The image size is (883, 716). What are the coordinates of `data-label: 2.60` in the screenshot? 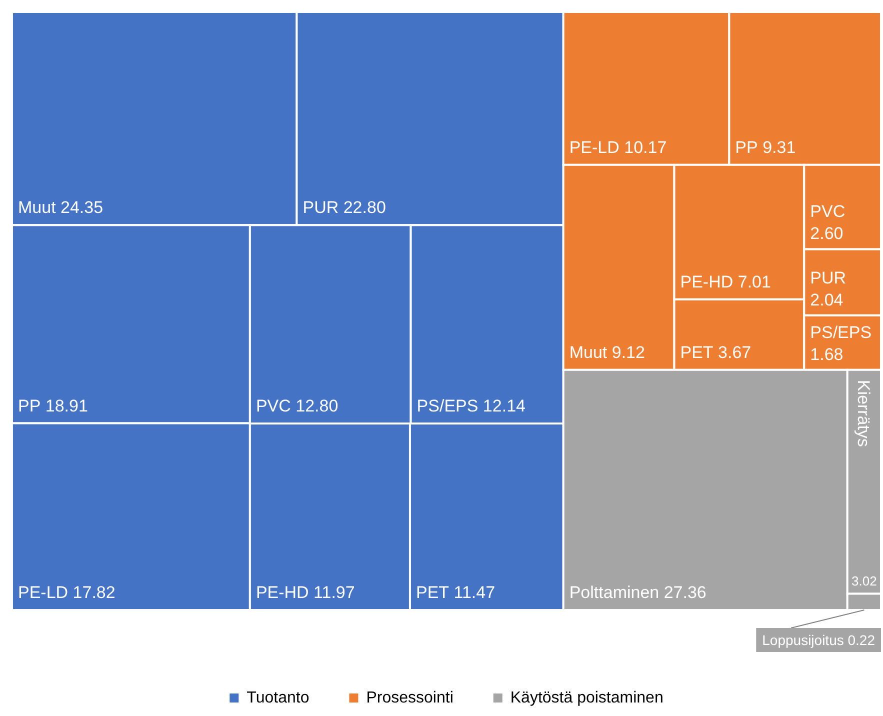 It's located at (827, 234).